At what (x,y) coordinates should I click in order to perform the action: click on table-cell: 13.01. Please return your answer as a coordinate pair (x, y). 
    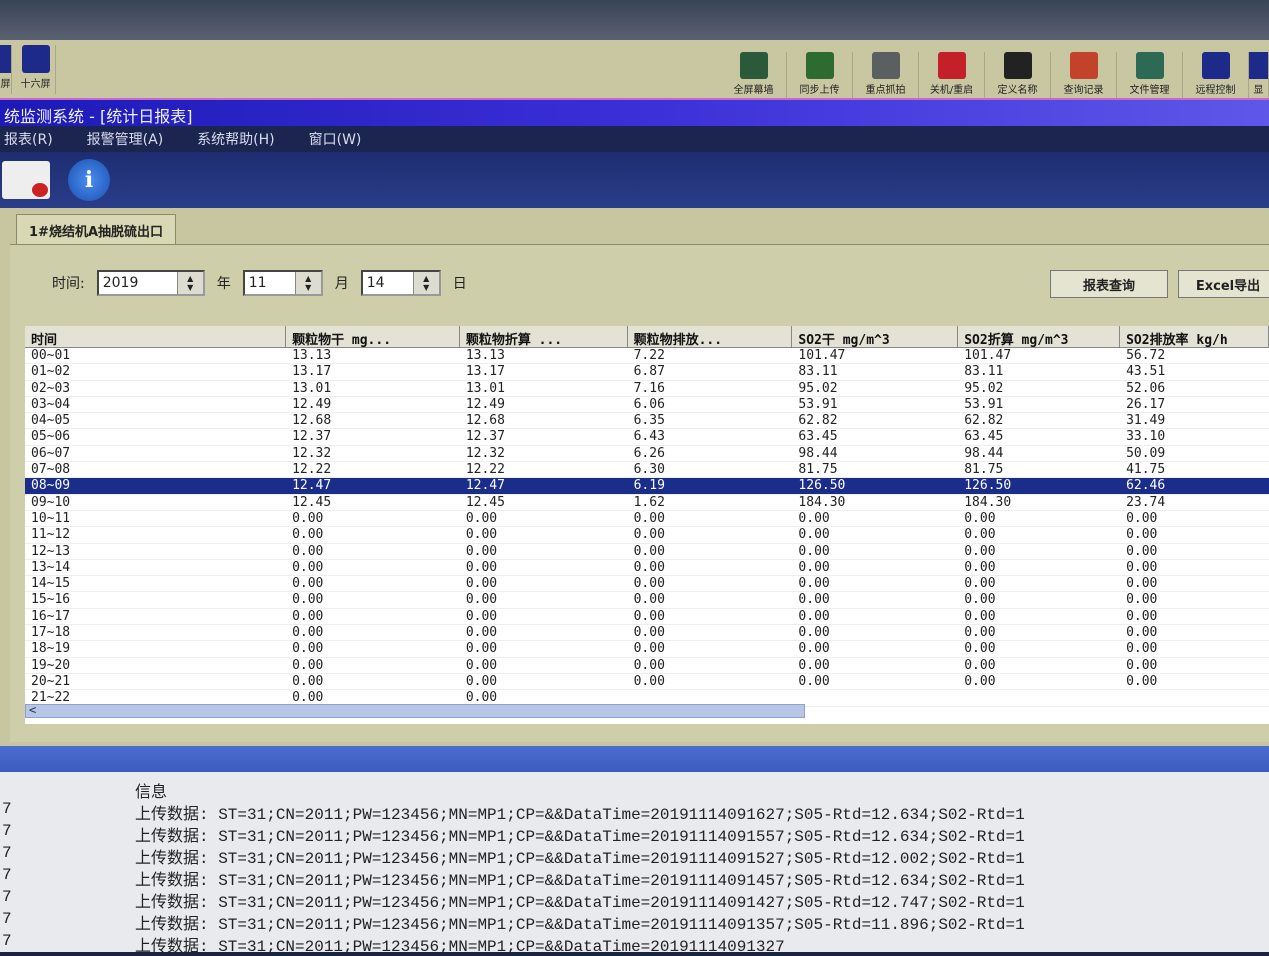
    Looking at the image, I should click on (485, 388).